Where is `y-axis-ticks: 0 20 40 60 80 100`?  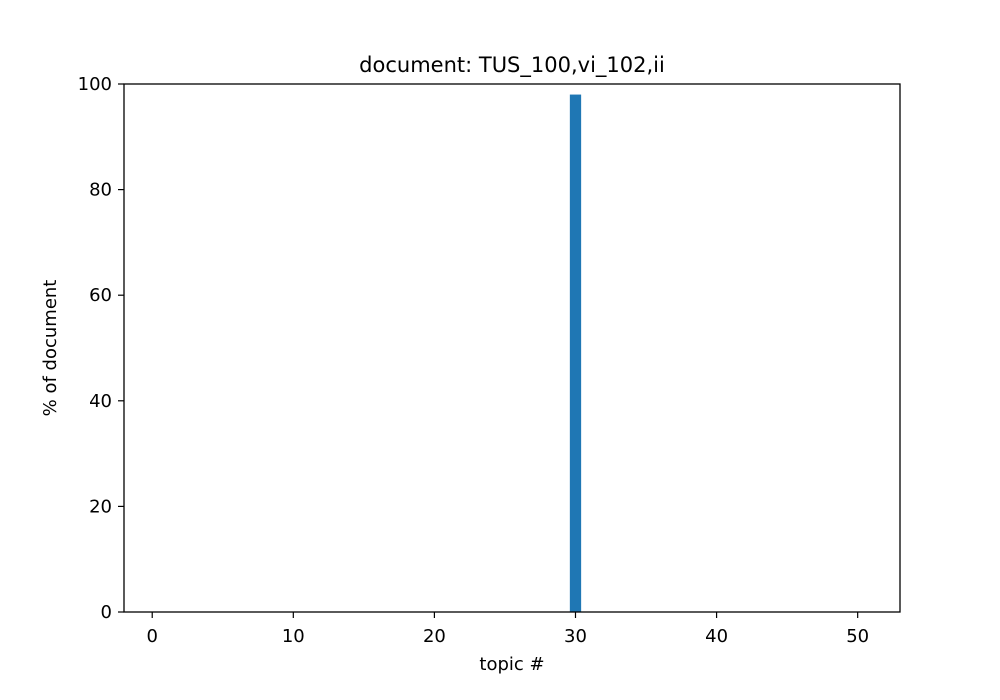 y-axis-ticks: 0 20 40 60 80 100 is located at coordinates (101, 348).